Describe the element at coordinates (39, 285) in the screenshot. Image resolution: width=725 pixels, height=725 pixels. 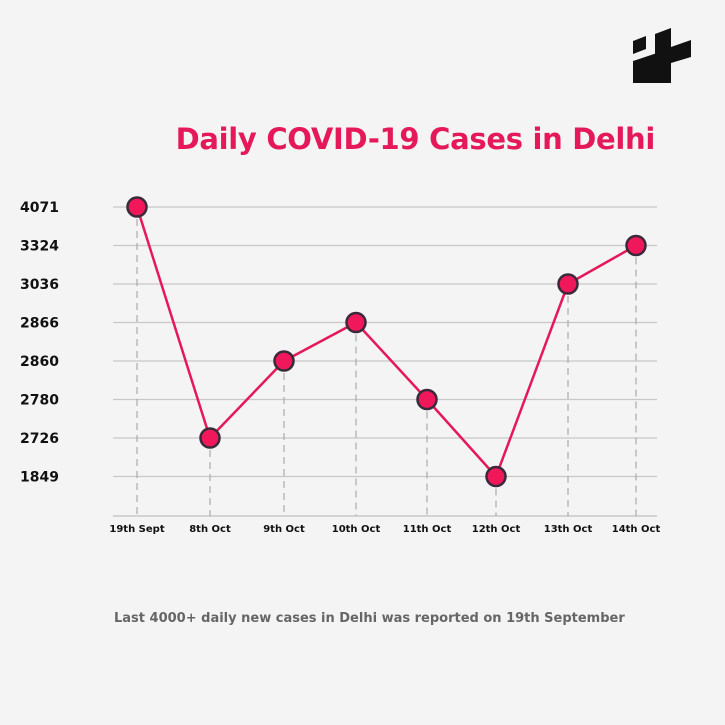
I see `y-tick-label: 3036` at that location.